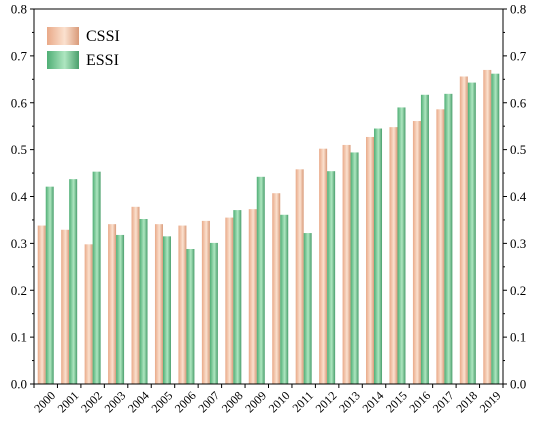  Describe the element at coordinates (112, 304) in the screenshot. I see `bar-cssi-2003` at that location.